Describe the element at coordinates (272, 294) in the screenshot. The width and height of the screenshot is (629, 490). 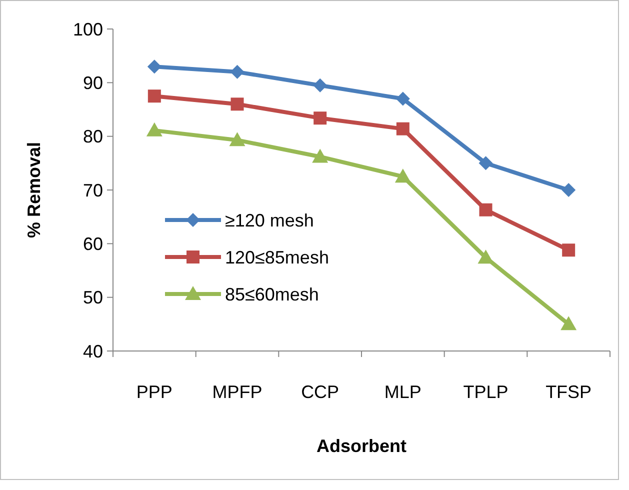
I see `legend-label: 85≤60mesh` at that location.